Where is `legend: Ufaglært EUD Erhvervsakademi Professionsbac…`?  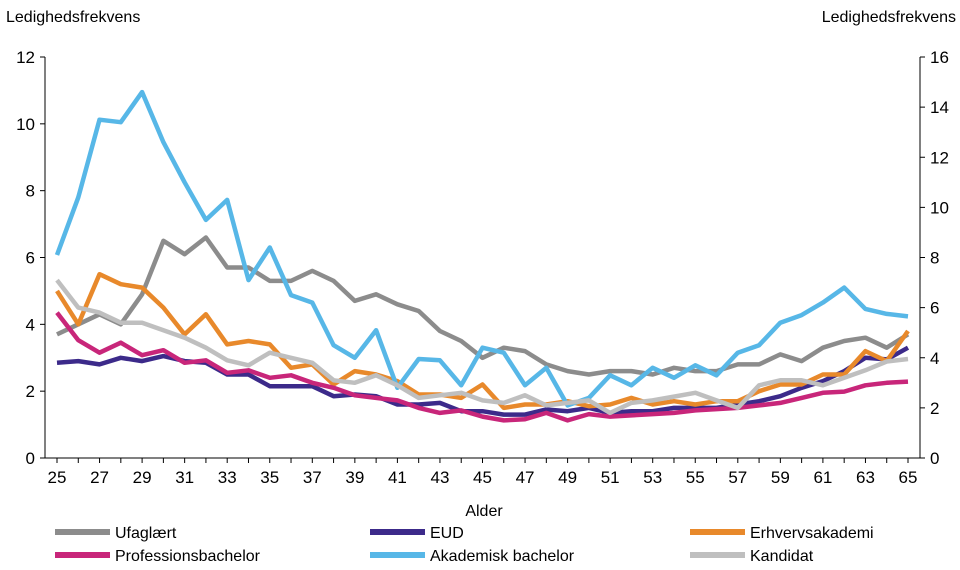 legend: Ufaglært EUD Erhvervsakademi Professionsbac… is located at coordinates (464, 545).